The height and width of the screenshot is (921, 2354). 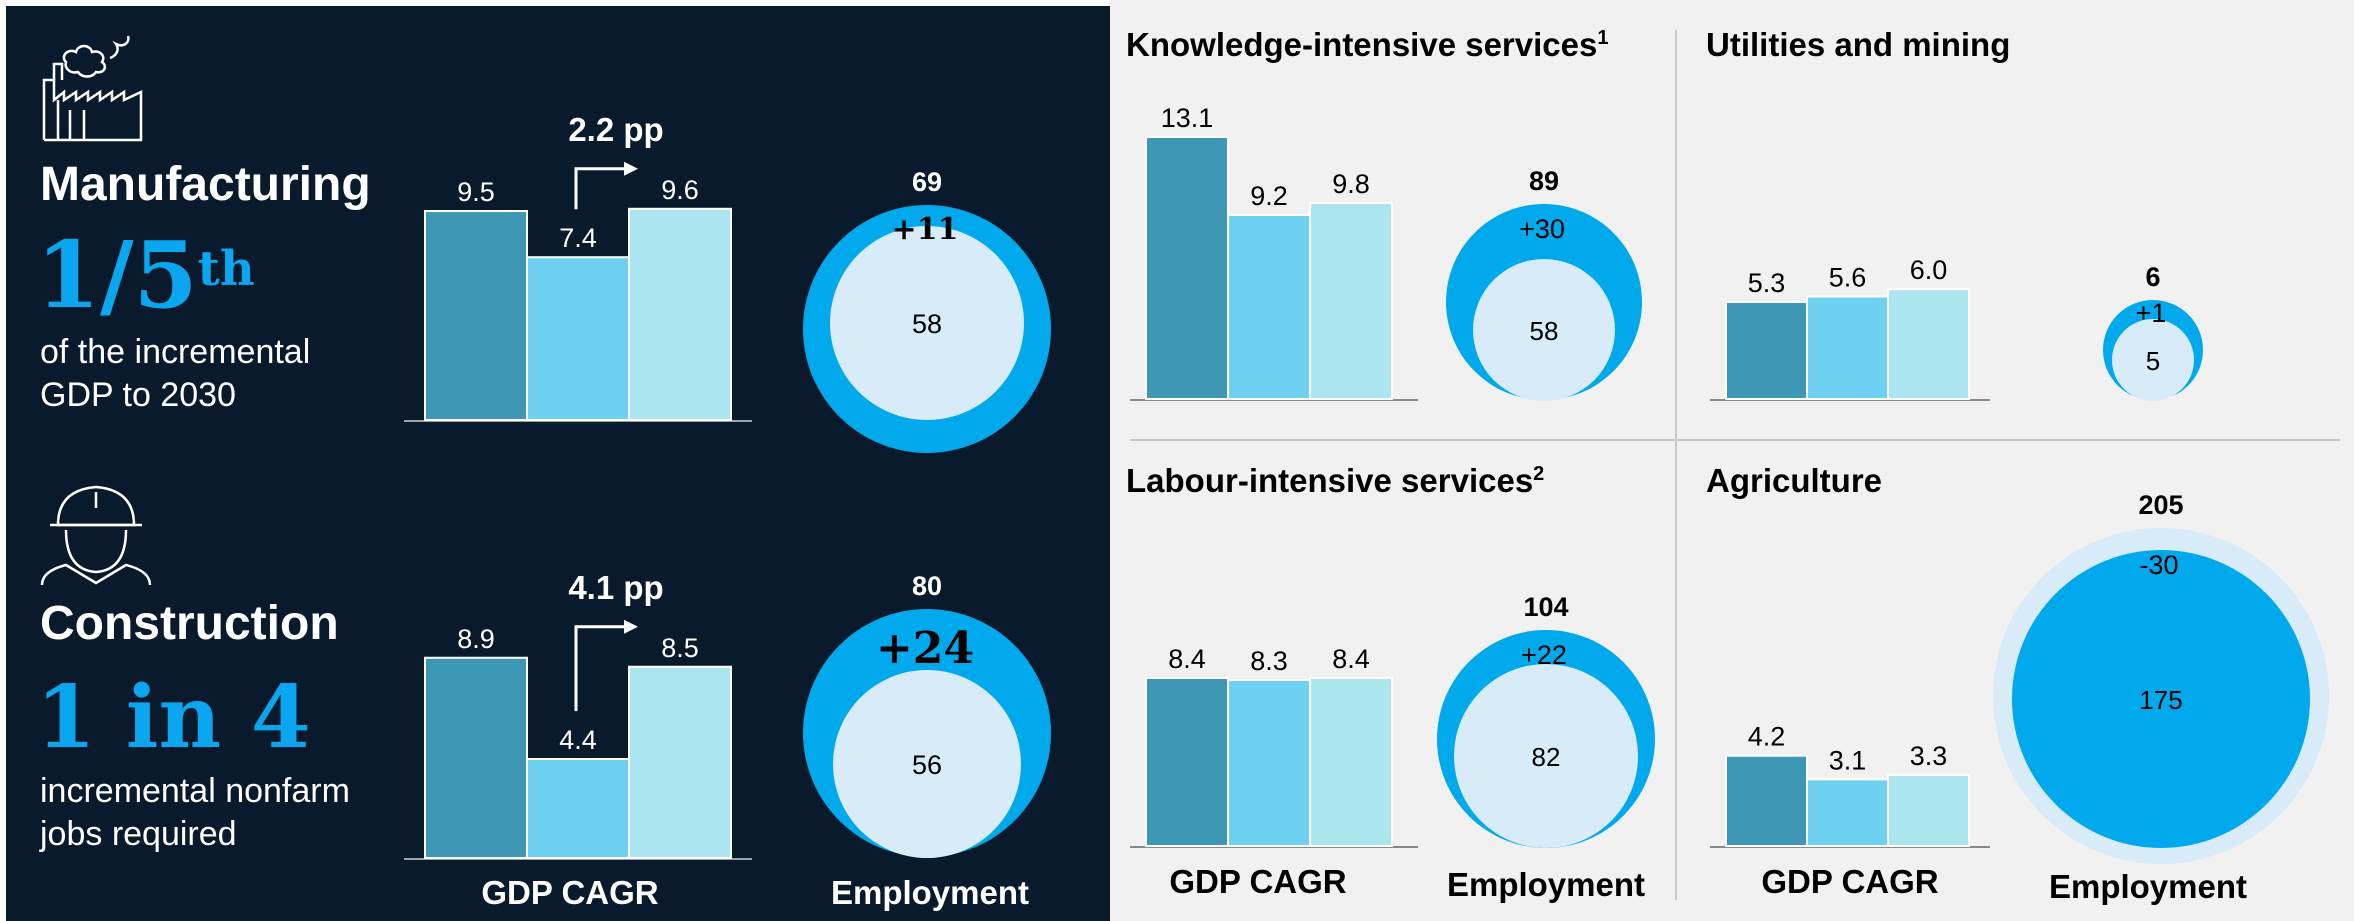 I want to click on knowledge-employment-change: +30, so click(x=1542, y=229).